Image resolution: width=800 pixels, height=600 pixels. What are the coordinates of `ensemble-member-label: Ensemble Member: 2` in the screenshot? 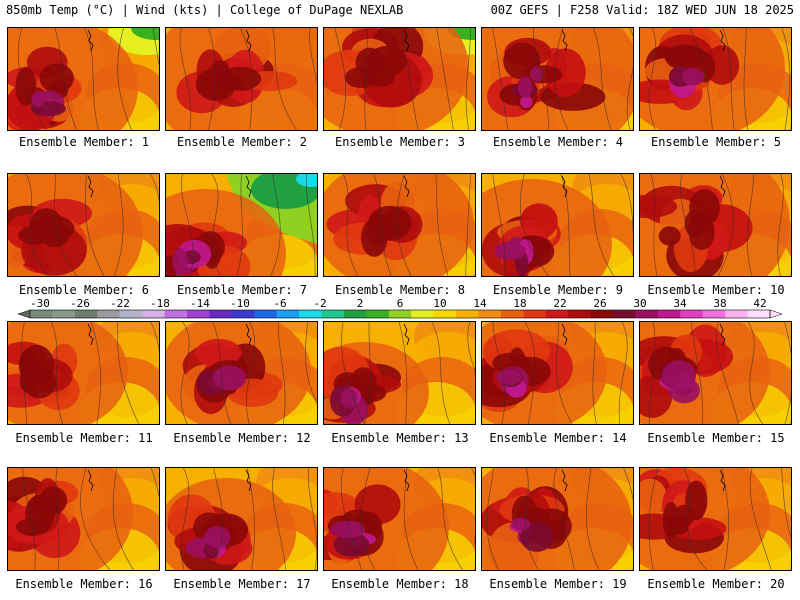 It's located at (242, 142).